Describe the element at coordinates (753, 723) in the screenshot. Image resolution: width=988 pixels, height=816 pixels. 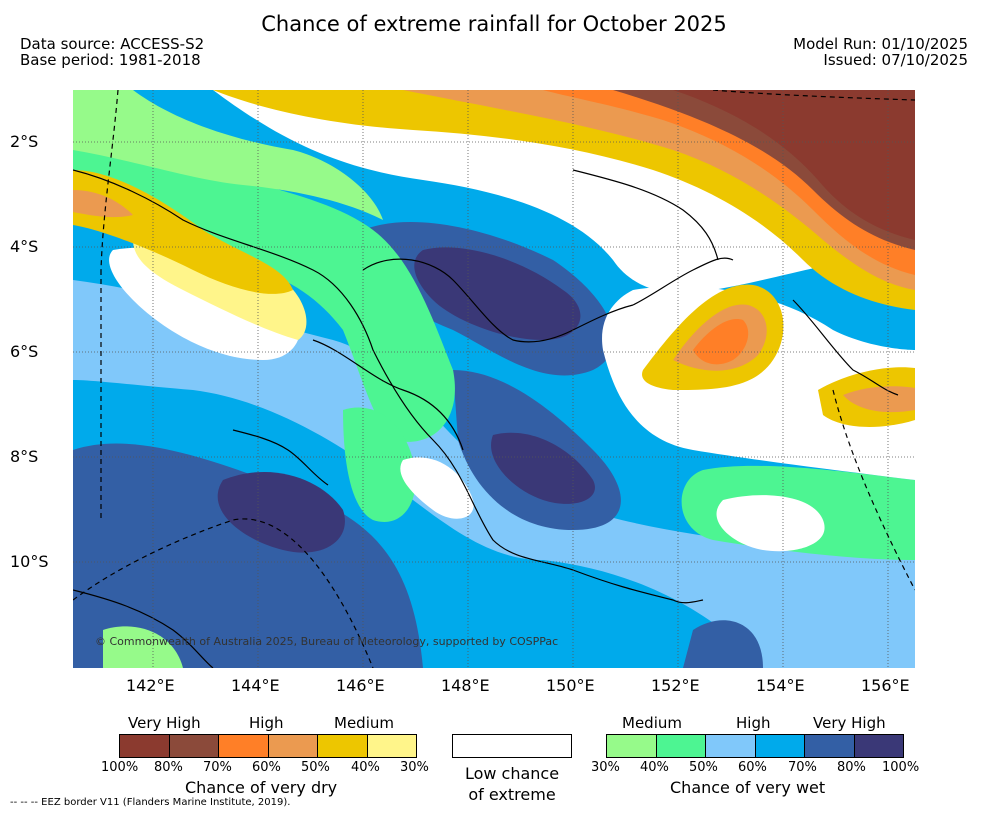
I see `wet-category-high: High` at that location.